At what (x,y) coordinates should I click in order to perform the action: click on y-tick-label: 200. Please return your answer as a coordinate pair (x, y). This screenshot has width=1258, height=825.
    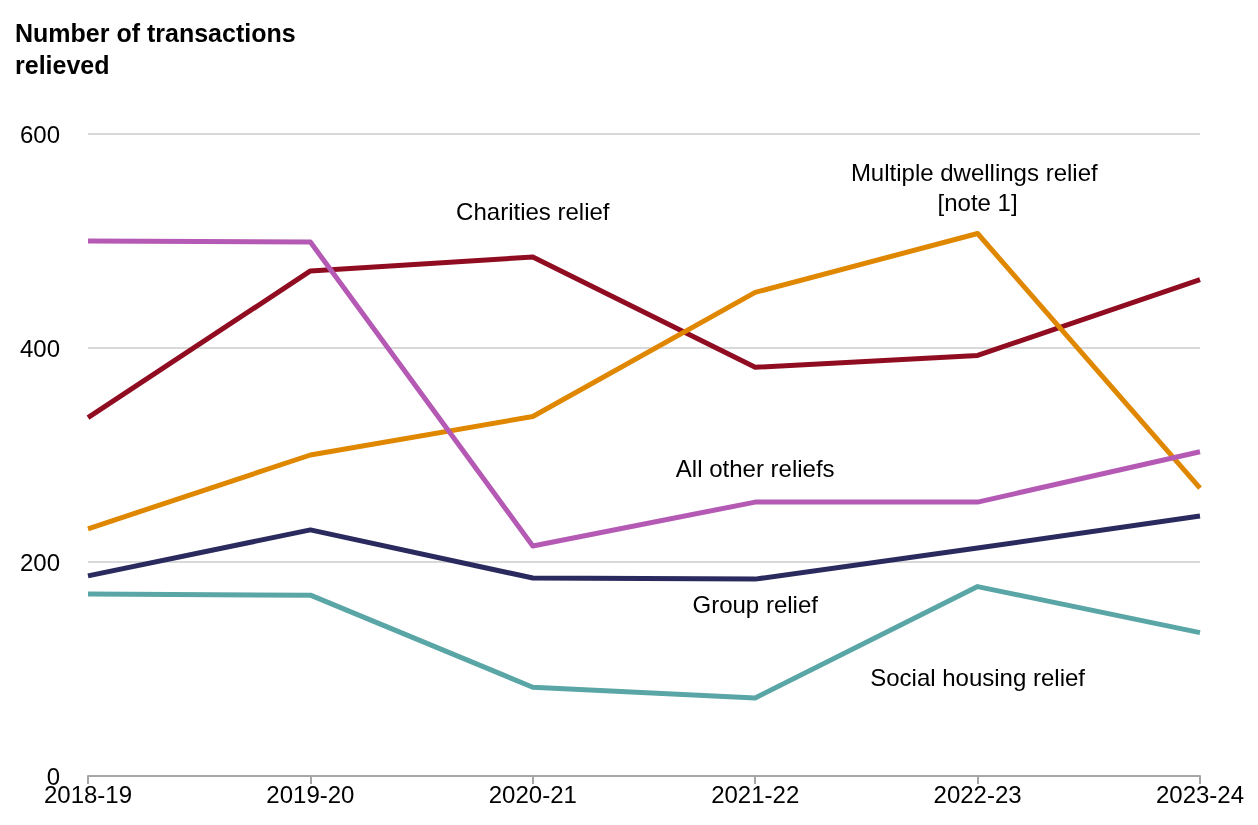
    Looking at the image, I should click on (39, 562).